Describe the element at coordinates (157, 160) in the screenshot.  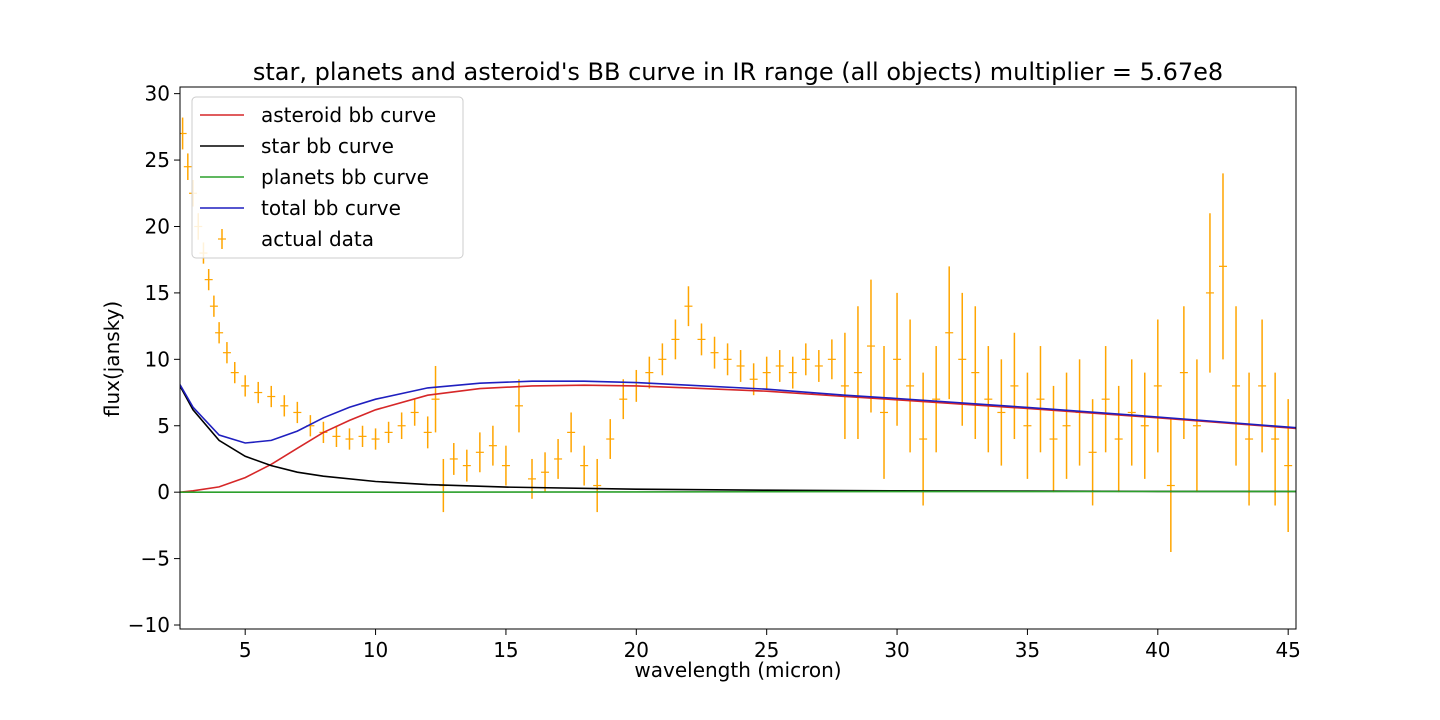
I see `y-tick-label: 25` at that location.